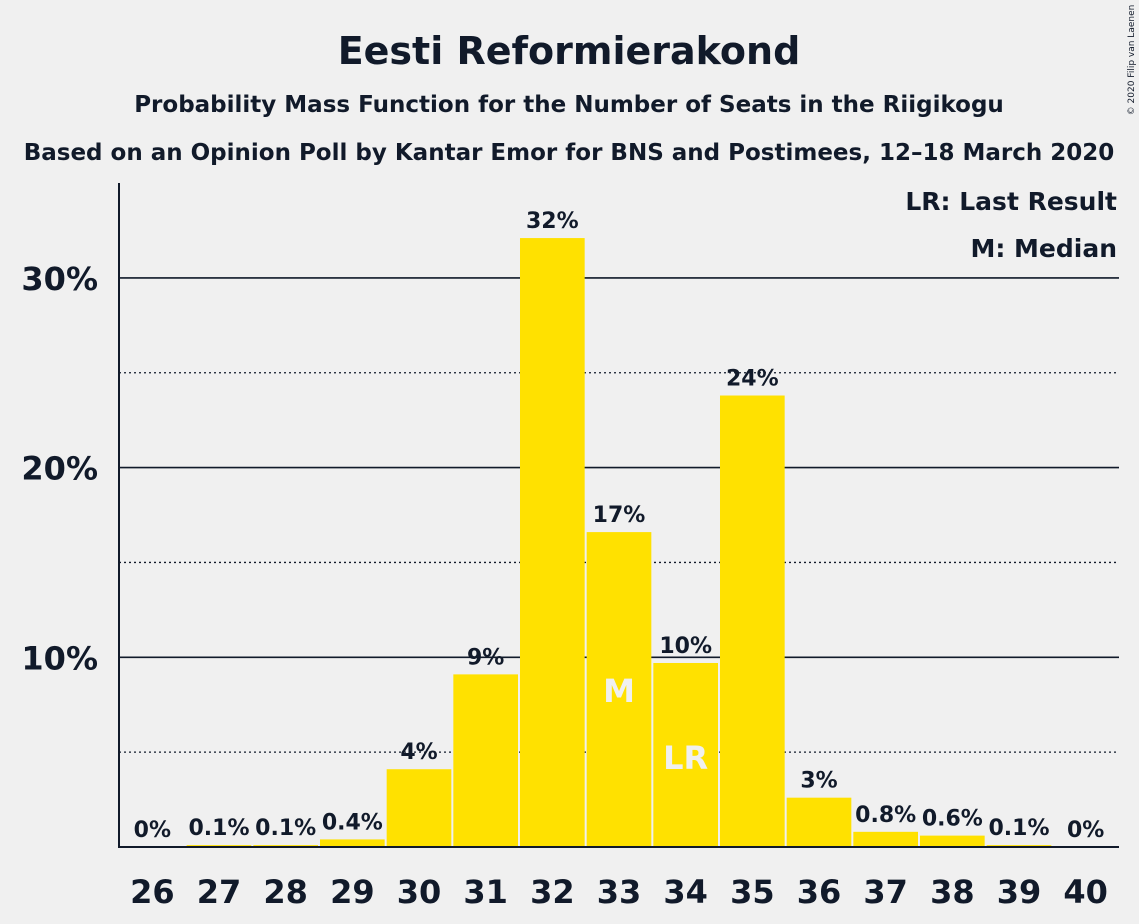 Image resolution: width=1139 pixels, height=924 pixels. I want to click on x-tick-label: 39, so click(1019, 892).